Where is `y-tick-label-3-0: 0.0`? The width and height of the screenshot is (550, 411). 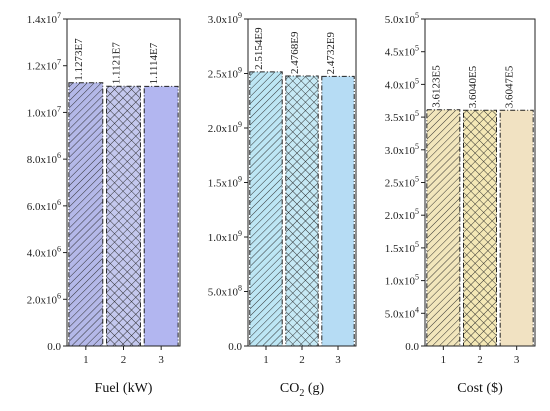 y-tick-label-3-0: 0.0 is located at coordinates (412, 347).